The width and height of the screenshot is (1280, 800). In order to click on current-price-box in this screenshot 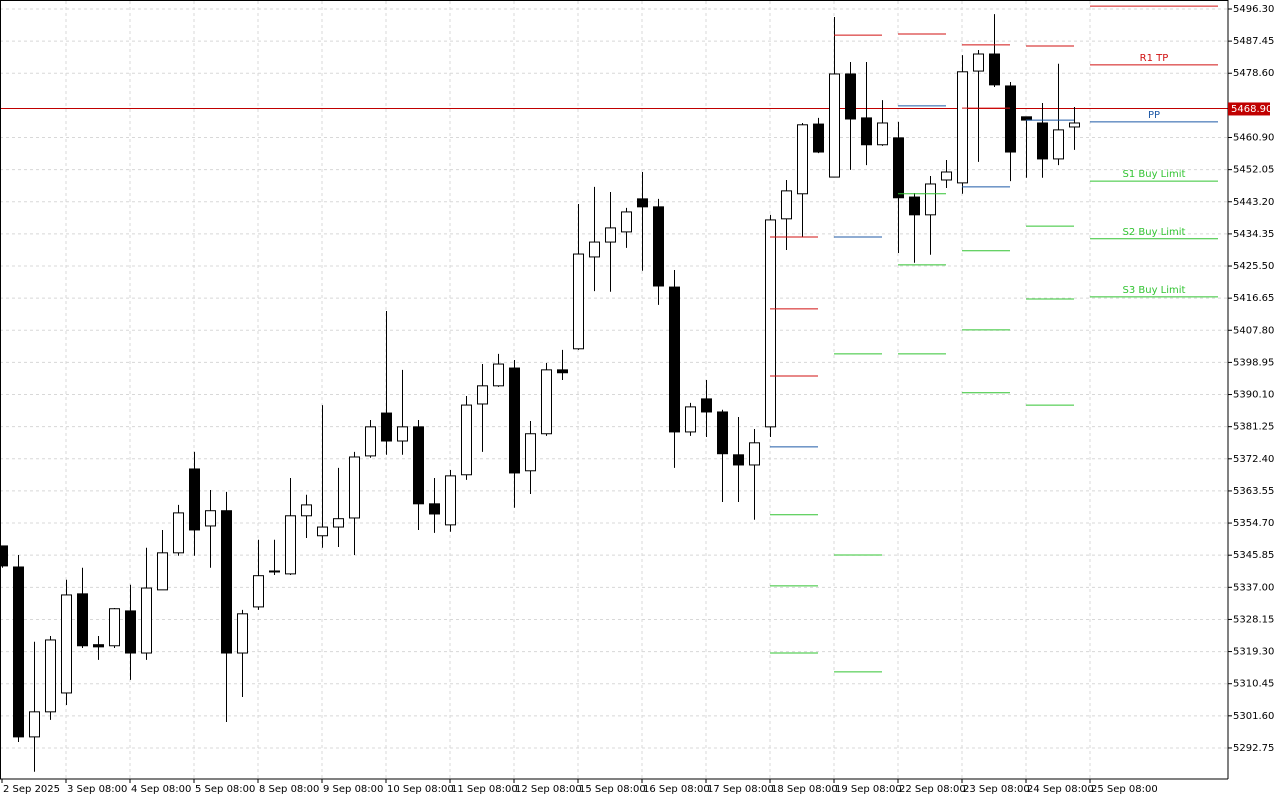, I will do `click(1249, 109)`.